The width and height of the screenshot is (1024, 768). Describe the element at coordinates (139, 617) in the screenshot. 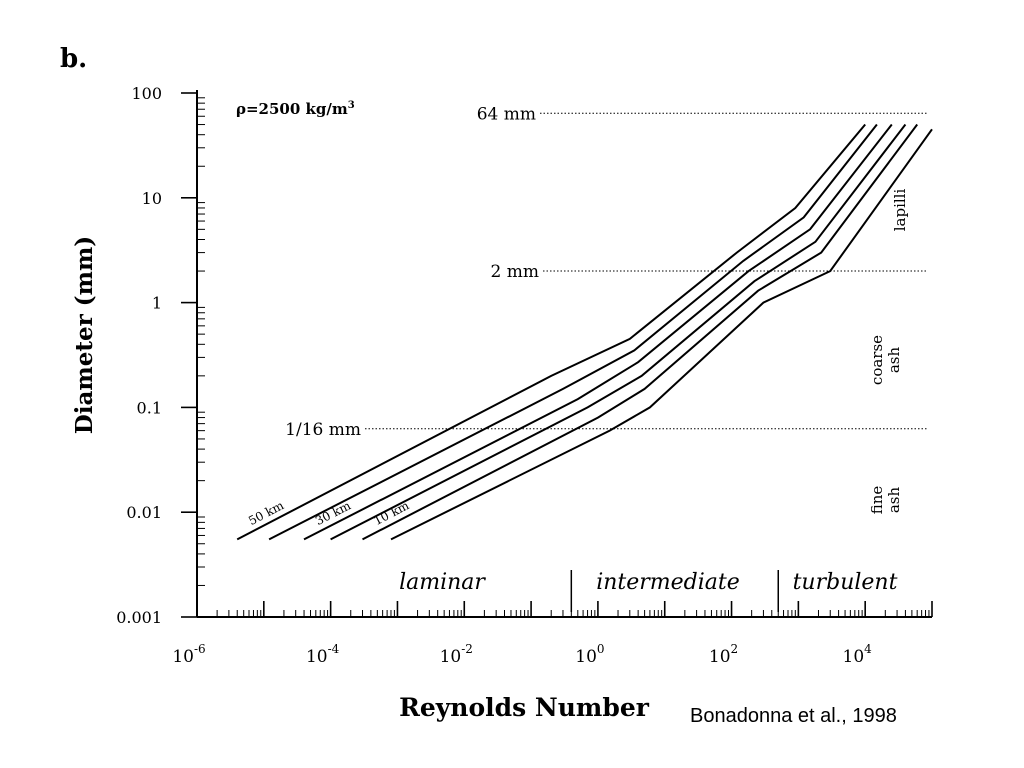

I see `y-tick-label: 0.001` at that location.